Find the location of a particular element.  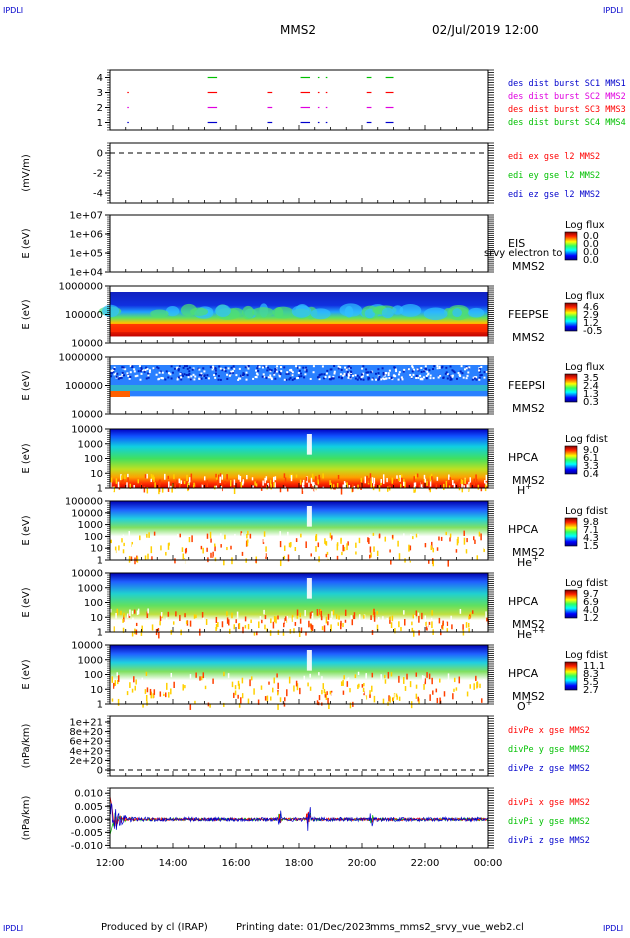

x-tick-label: 14:00 is located at coordinates (173, 863).